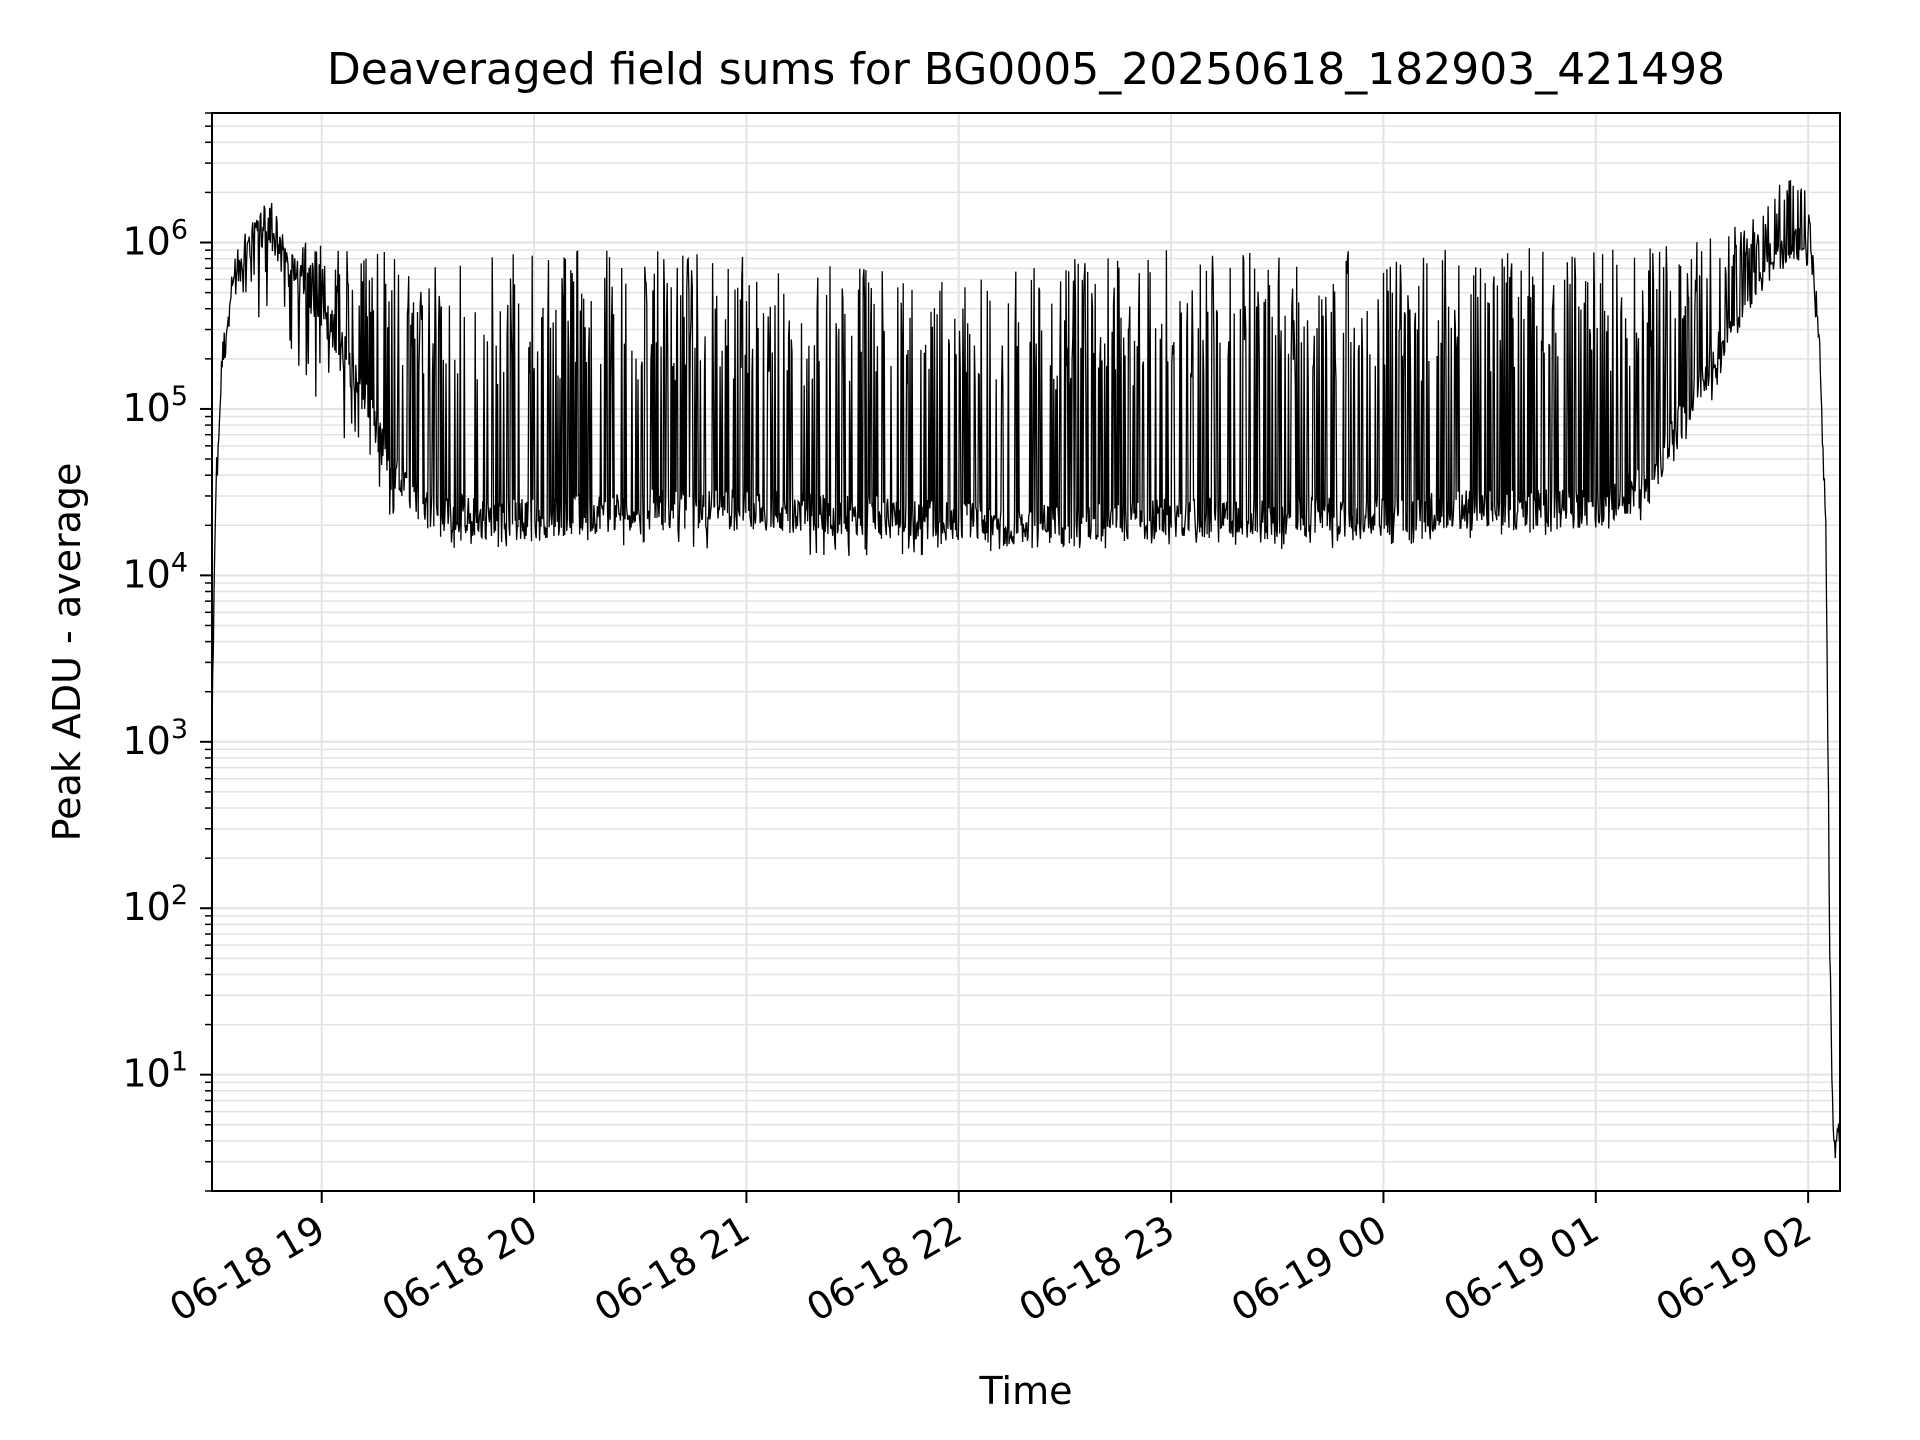 The height and width of the screenshot is (1440, 1920). I want to click on y-tick-label: 101, so click(155, 1071).